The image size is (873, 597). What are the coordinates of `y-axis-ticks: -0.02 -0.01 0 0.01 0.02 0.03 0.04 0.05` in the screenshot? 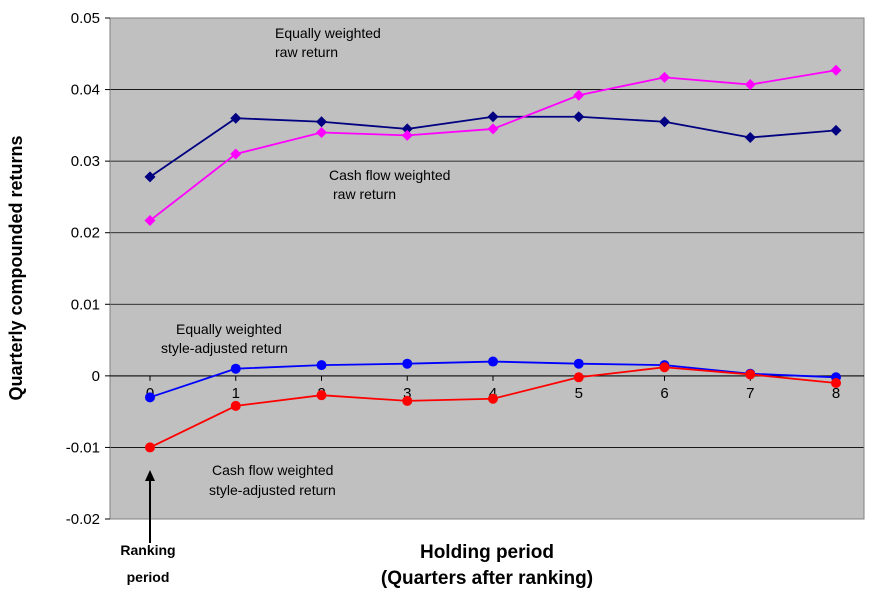 It's located at (88, 269).